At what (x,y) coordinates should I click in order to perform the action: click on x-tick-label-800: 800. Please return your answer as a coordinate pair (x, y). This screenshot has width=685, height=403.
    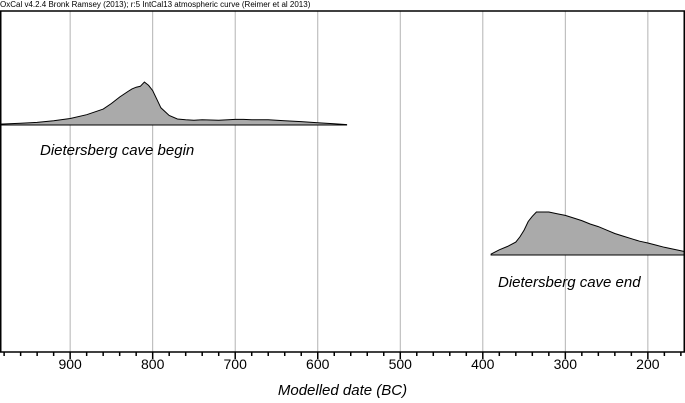
    Looking at the image, I should click on (153, 364).